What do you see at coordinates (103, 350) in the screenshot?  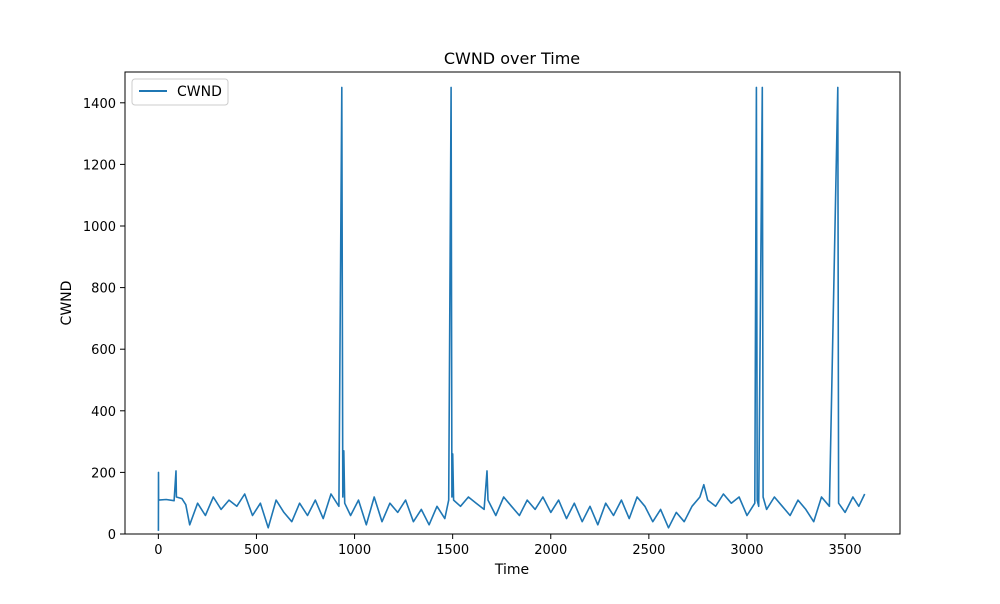 I see `y-tick-label: 600` at bounding box center [103, 350].